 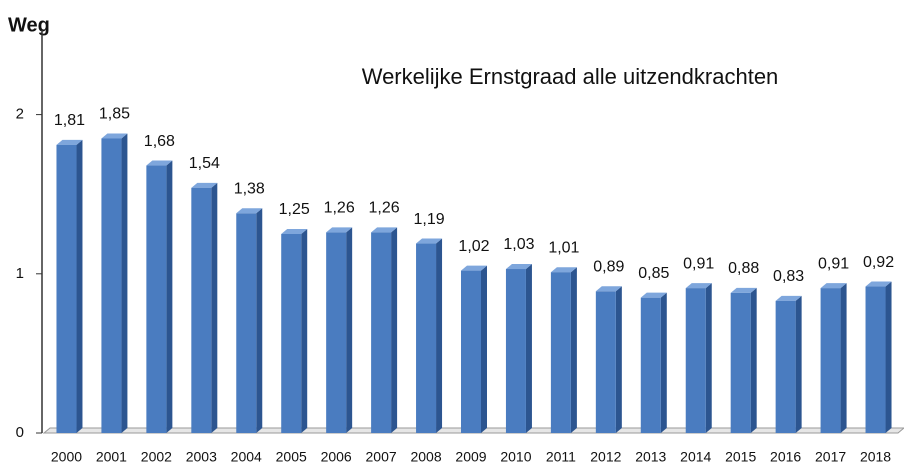 I want to click on data-label: 1,85, so click(x=114, y=114).